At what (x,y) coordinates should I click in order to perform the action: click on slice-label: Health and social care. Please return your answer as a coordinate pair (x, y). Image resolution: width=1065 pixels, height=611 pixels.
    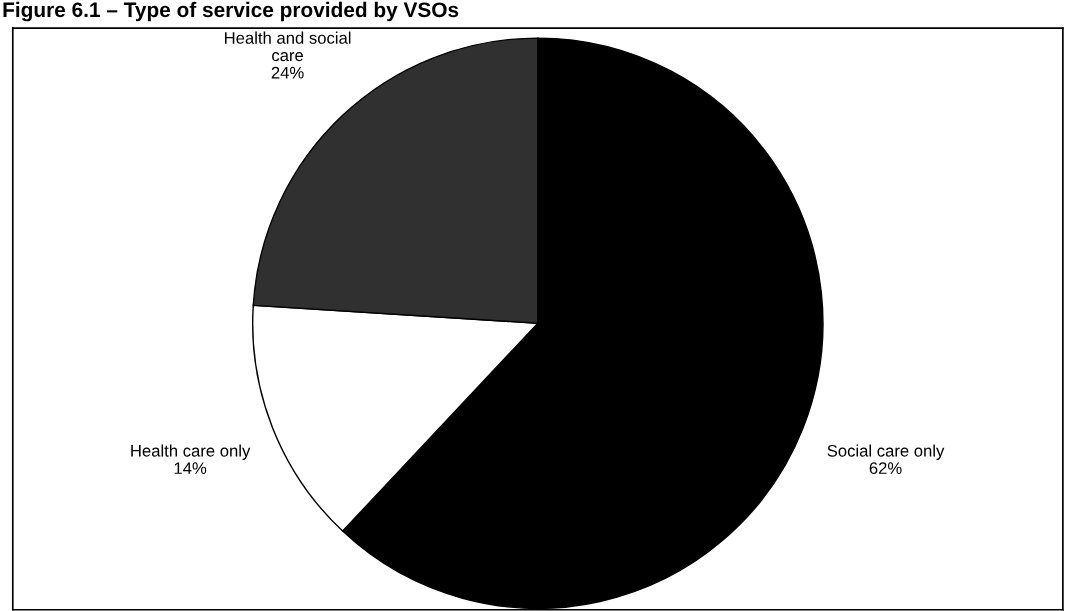
    Looking at the image, I should click on (288, 46).